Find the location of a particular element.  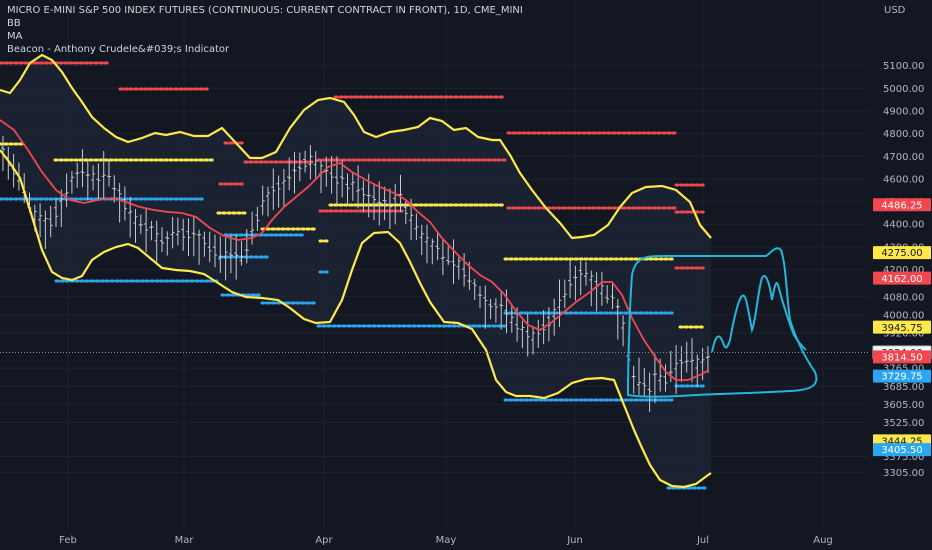

drawing-projection-outline is located at coordinates (722, 322).